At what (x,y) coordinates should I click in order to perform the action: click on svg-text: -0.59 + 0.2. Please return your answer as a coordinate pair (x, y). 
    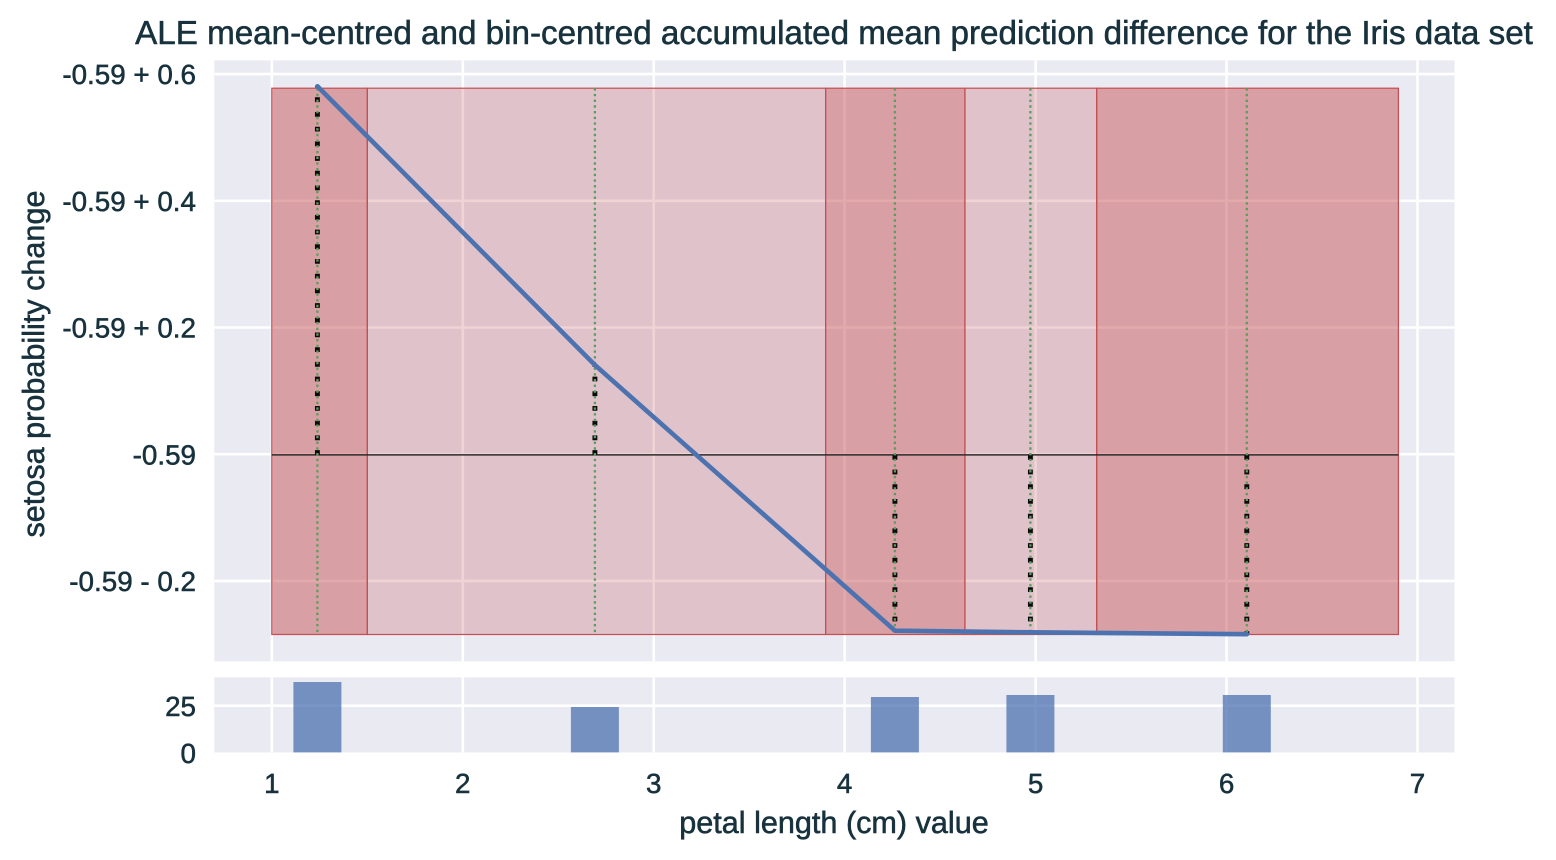
    Looking at the image, I should click on (129, 328).